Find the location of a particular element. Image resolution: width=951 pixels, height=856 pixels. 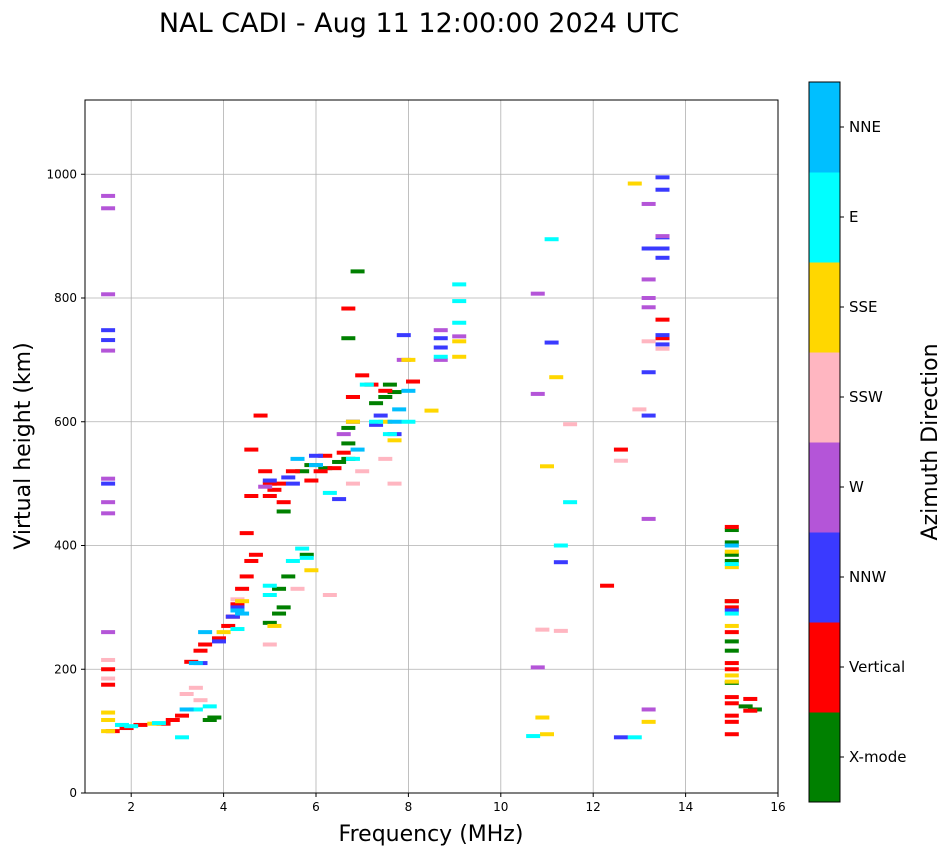

colorbar-swatch-e is located at coordinates (824, 217).